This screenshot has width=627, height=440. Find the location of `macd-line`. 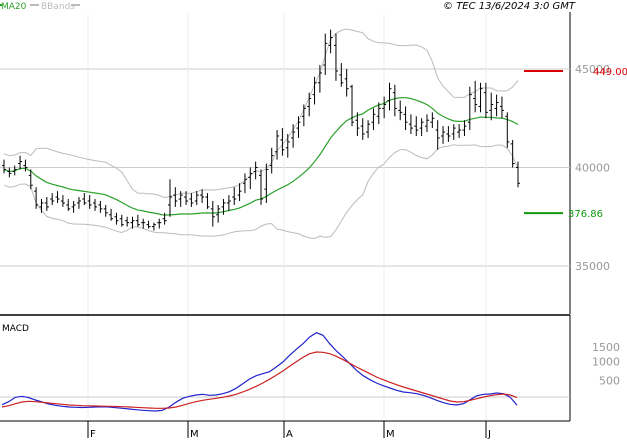

macd-line is located at coordinates (259, 372).